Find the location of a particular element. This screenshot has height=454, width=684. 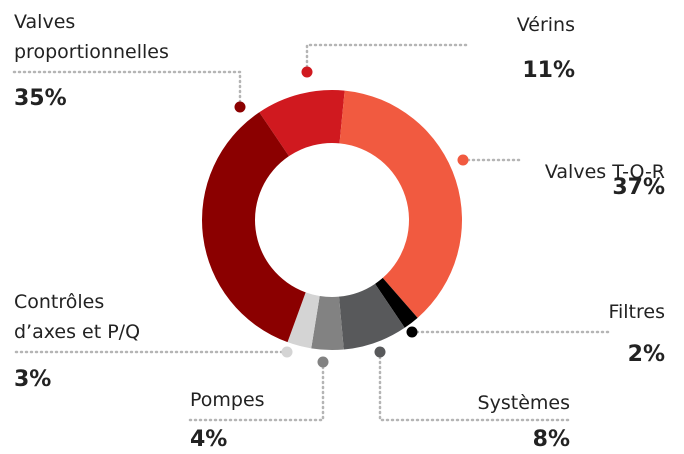

slice-label: Valves T-O-R is located at coordinates (604, 172).